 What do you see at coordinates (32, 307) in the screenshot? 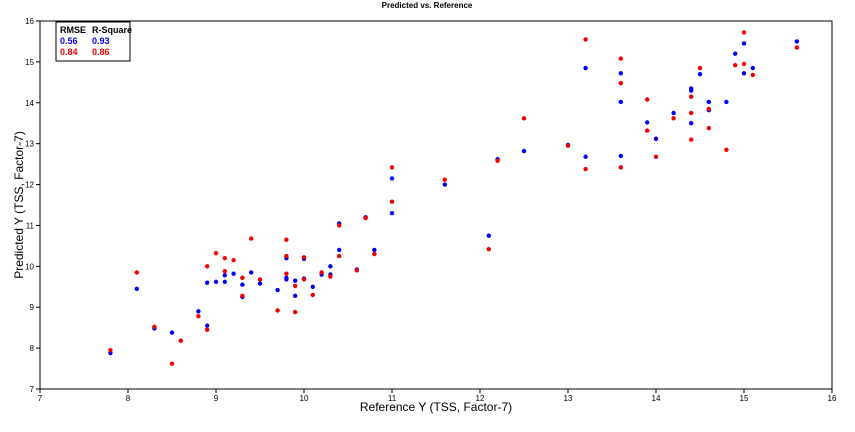
I see `y-tick-label: 9` at bounding box center [32, 307].